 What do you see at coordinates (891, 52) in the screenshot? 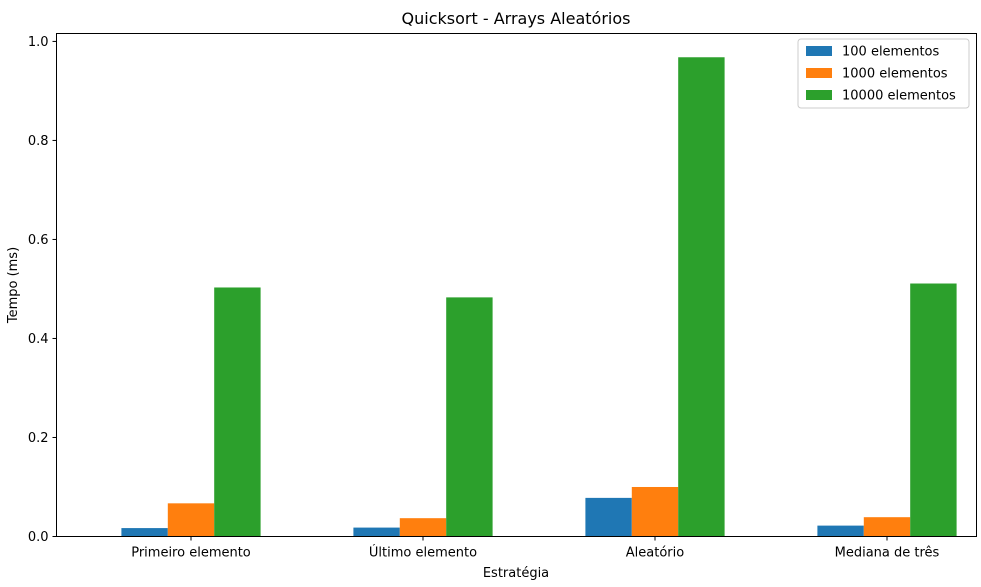
I see `legend-label: 100 elementos` at bounding box center [891, 52].